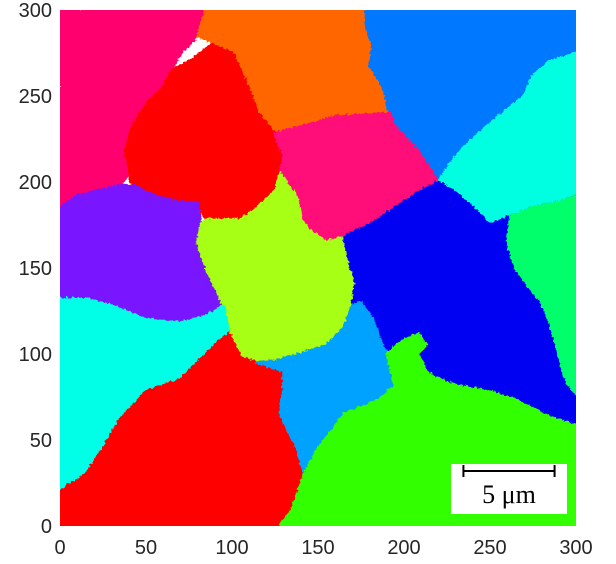 The image size is (616, 564). Describe the element at coordinates (59, 548) in the screenshot. I see `x-tick-label: 0` at that location.